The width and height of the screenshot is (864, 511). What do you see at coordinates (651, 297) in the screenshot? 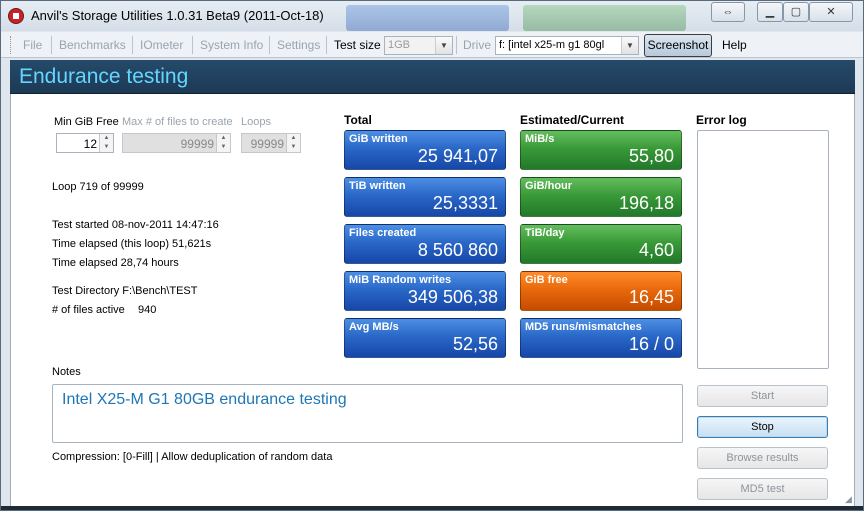
I see `tile-value: 16,45` at bounding box center [651, 297].